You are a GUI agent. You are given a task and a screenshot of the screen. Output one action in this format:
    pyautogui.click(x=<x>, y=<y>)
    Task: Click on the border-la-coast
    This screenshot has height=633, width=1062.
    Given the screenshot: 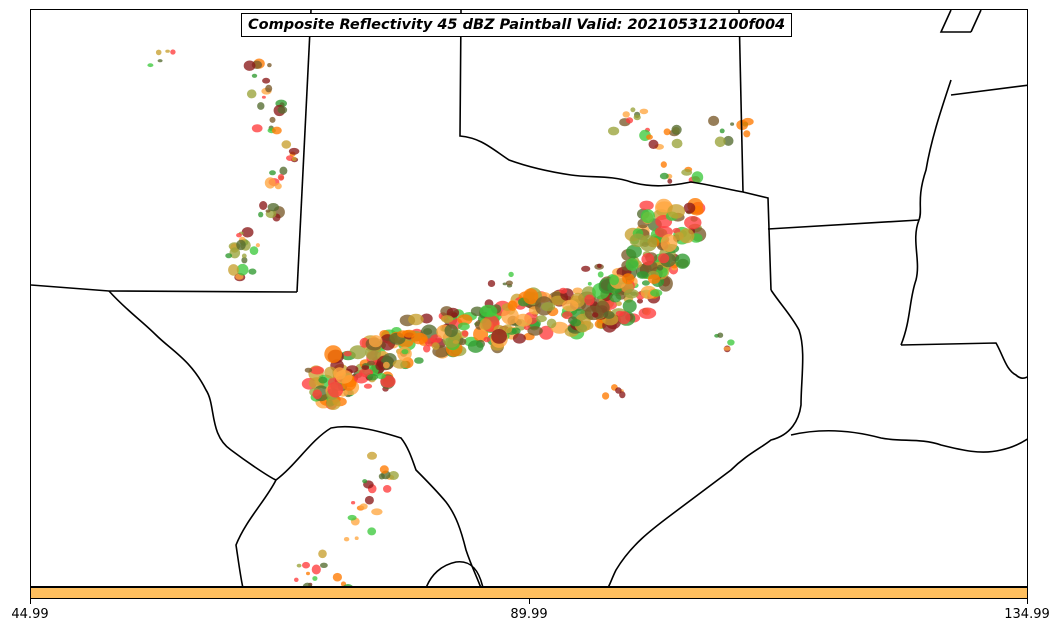 What is the action you would take?
    pyautogui.click(x=908, y=441)
    